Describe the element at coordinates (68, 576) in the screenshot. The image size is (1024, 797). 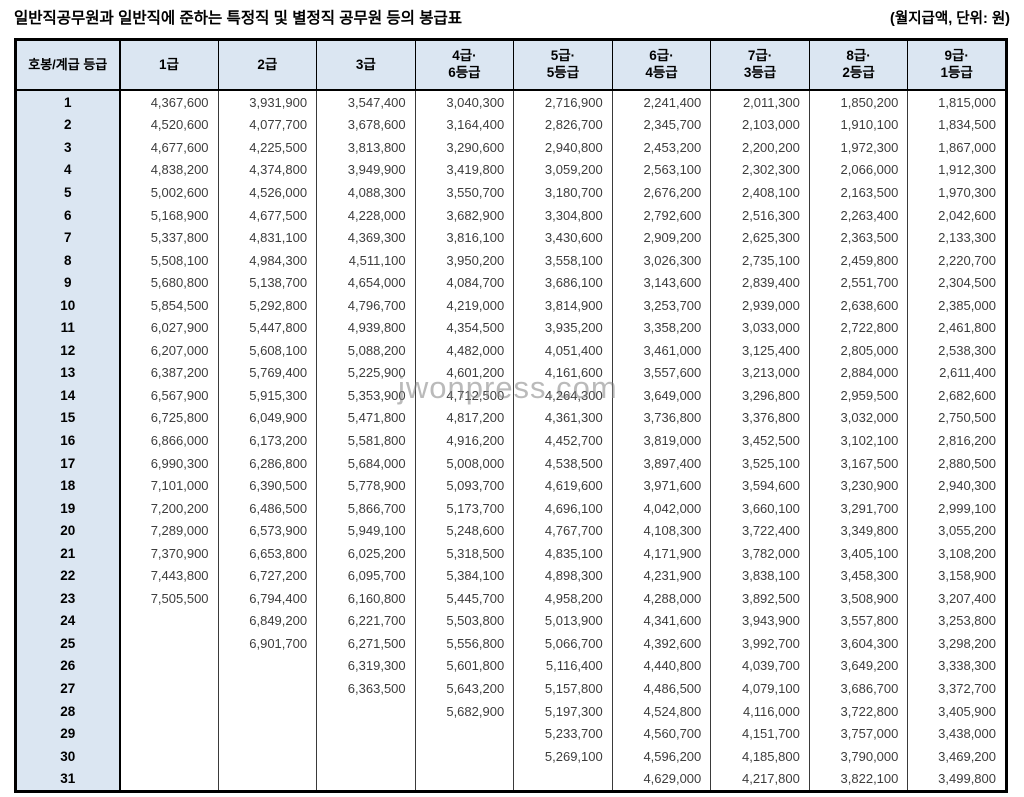
I see `row-step-cell: 22` at that location.